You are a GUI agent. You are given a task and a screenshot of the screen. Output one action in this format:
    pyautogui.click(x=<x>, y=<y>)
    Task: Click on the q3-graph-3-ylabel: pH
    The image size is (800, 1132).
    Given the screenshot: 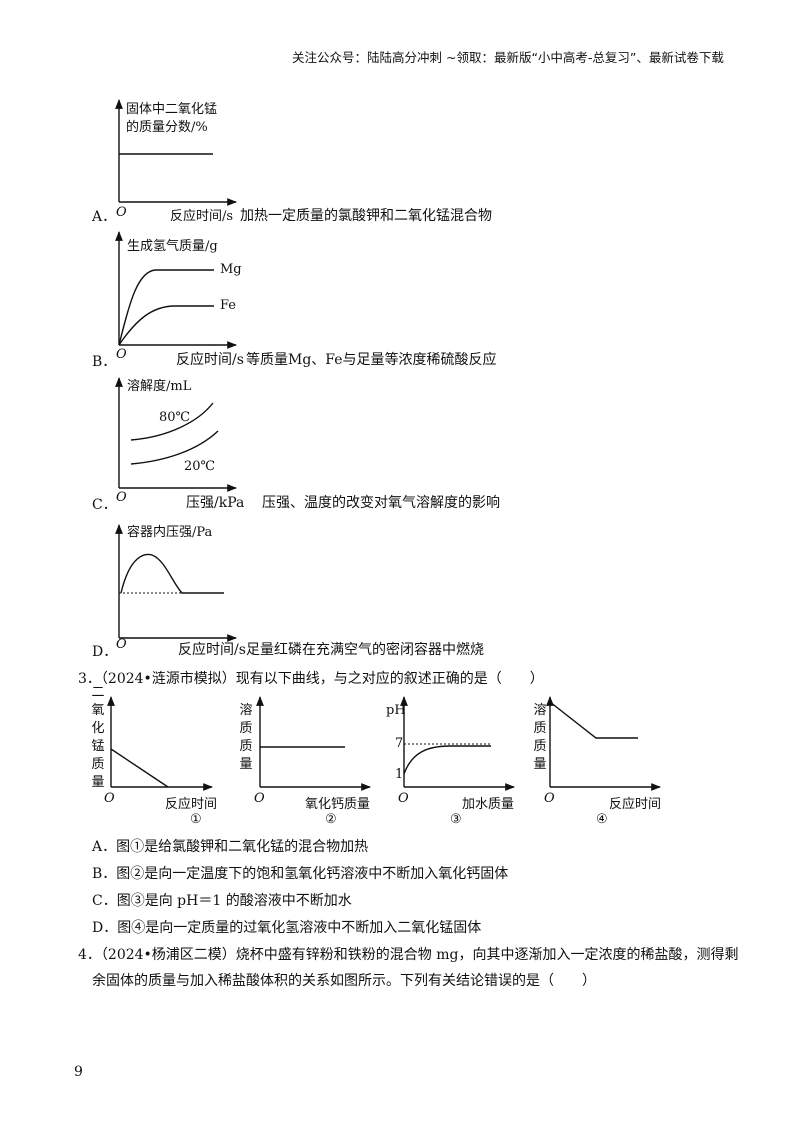 What is the action you would take?
    pyautogui.click(x=396, y=710)
    